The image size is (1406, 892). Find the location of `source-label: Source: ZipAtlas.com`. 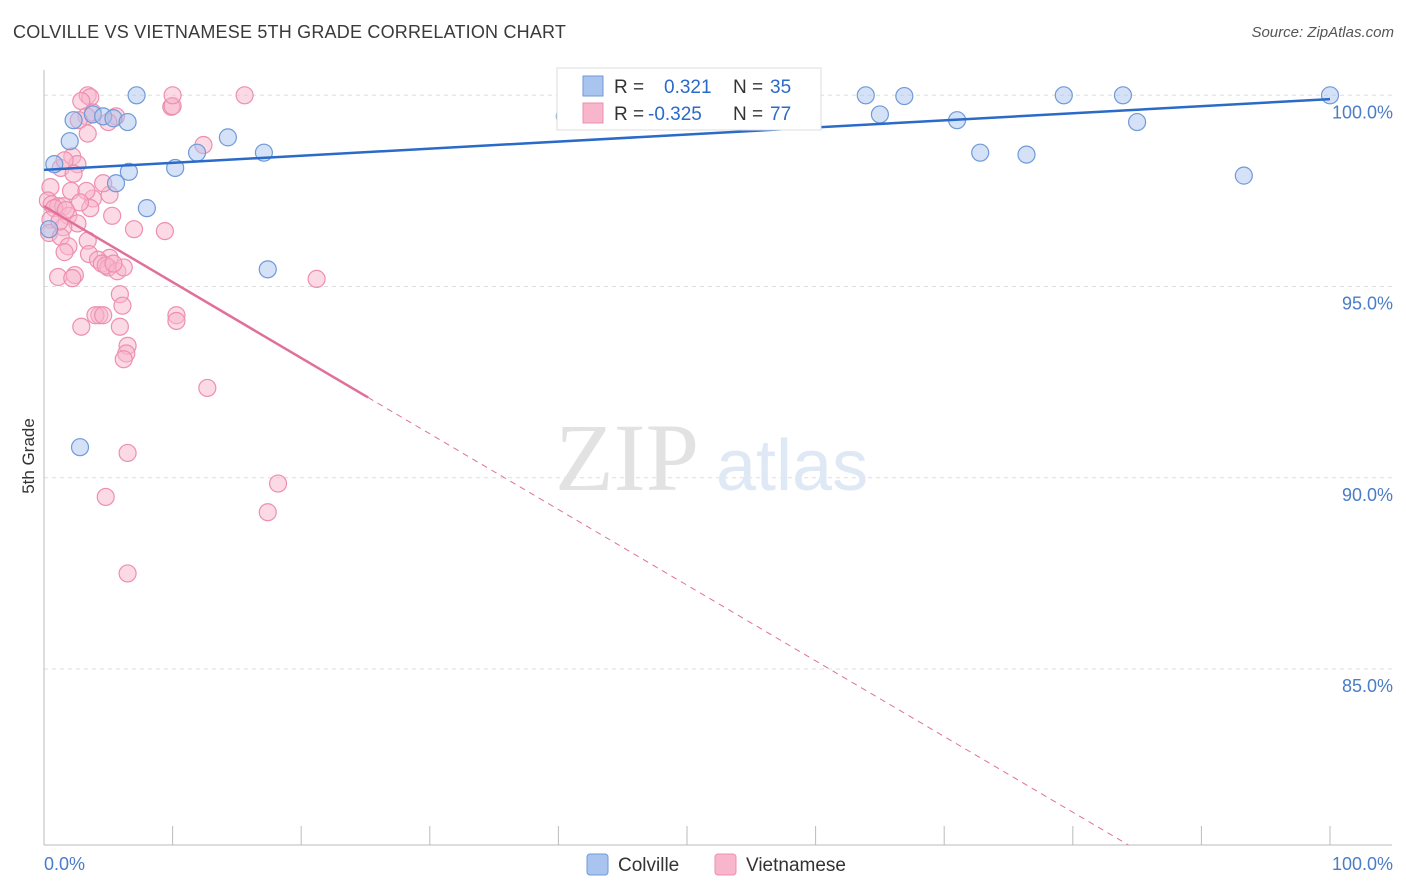

source-label: Source: ZipAtlas.com is located at coordinates (1322, 32).